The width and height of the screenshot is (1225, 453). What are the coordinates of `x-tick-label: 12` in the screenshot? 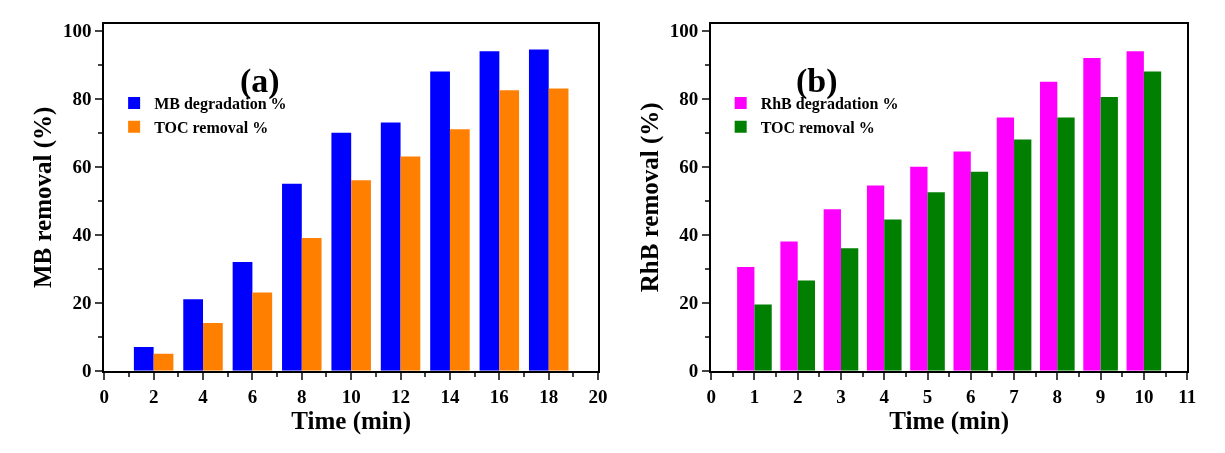 It's located at (401, 396).